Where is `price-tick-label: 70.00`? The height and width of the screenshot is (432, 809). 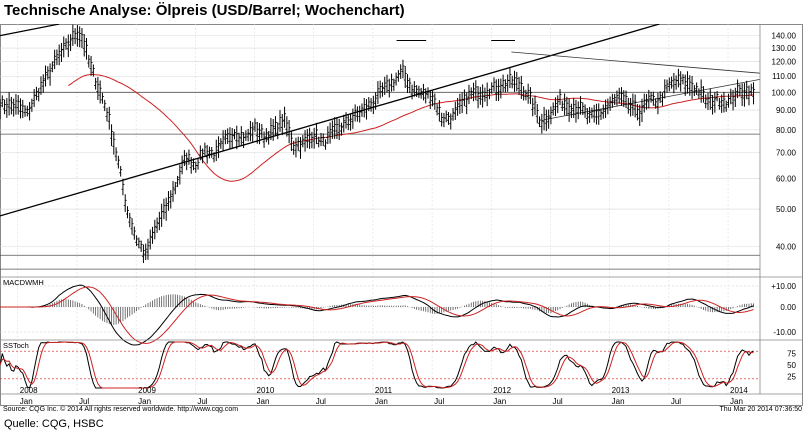
price-tick-label: 70.00 is located at coordinates (786, 152).